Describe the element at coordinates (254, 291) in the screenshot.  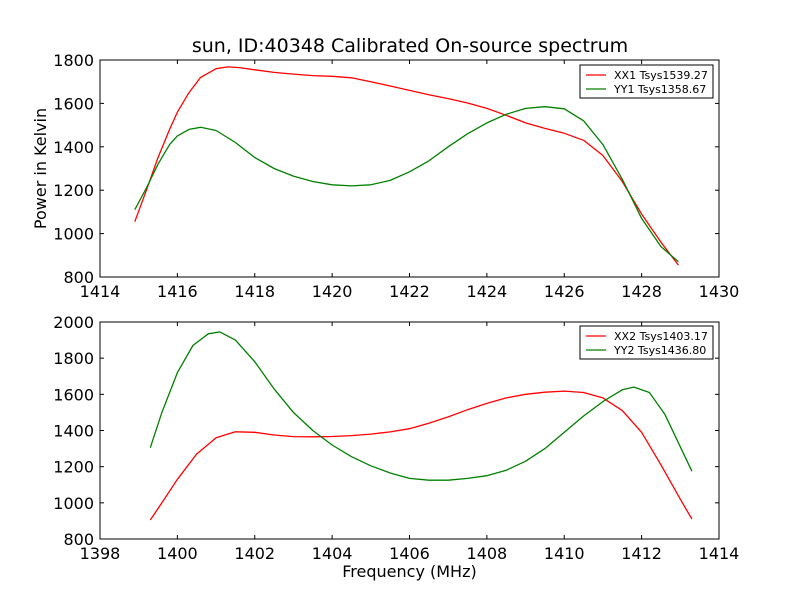
I see `x-tick-label: 1418` at that location.